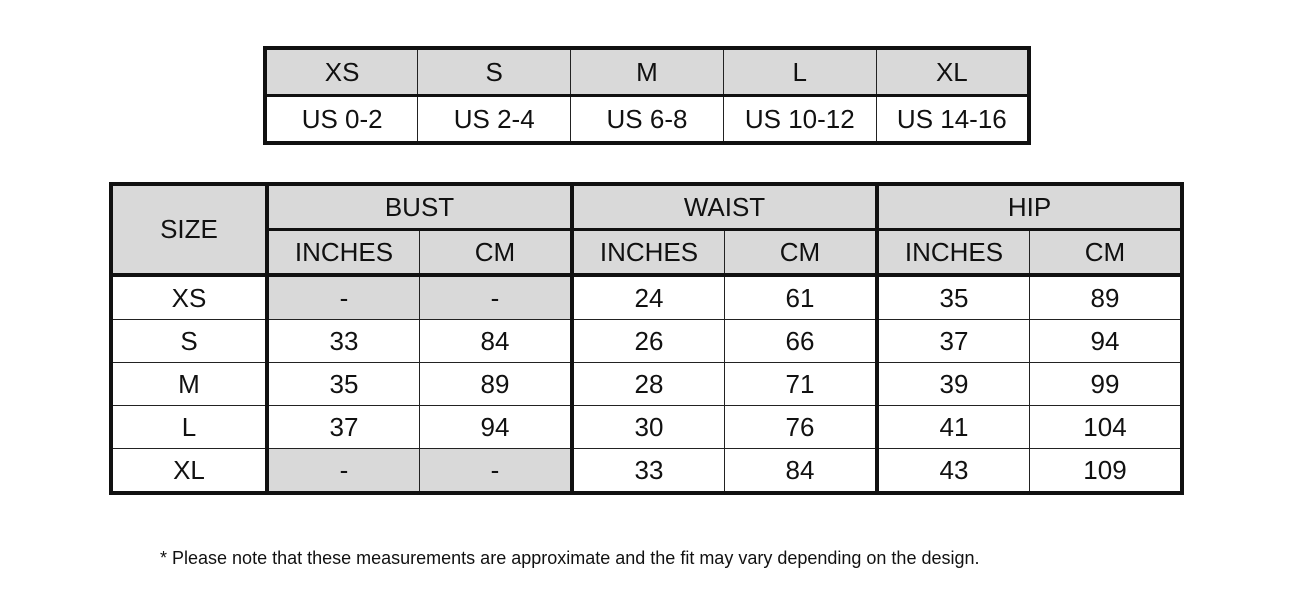  I want to click on measurement-cell: 30, so click(647, 427).